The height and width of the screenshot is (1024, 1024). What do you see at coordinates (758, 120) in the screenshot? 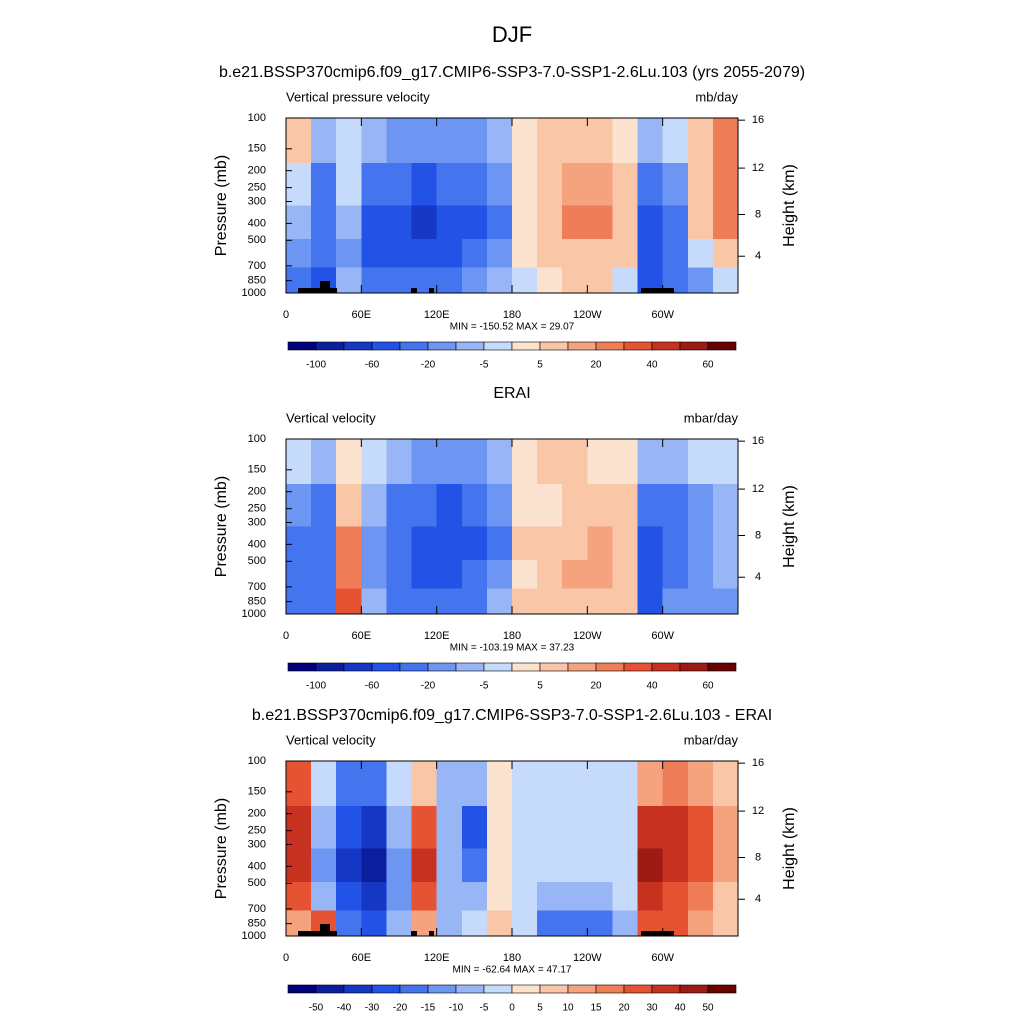
I see `y2-tick-label: 16` at bounding box center [758, 120].